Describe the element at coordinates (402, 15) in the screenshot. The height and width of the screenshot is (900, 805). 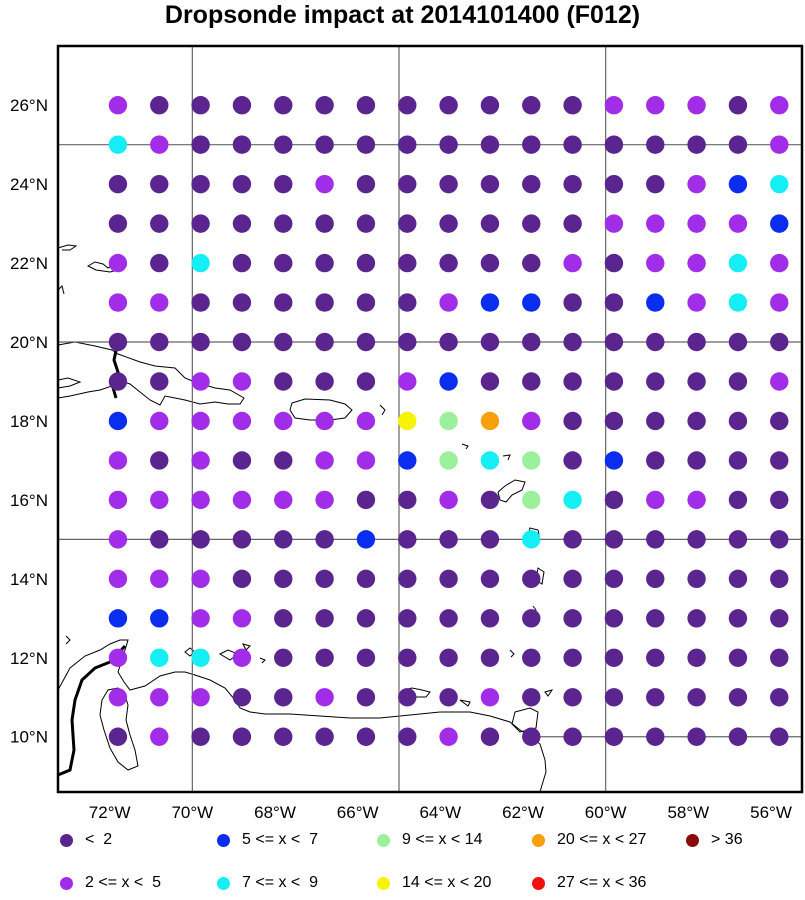
I see `map-title: Dropsonde impact at 2014101400 (F012)` at that location.